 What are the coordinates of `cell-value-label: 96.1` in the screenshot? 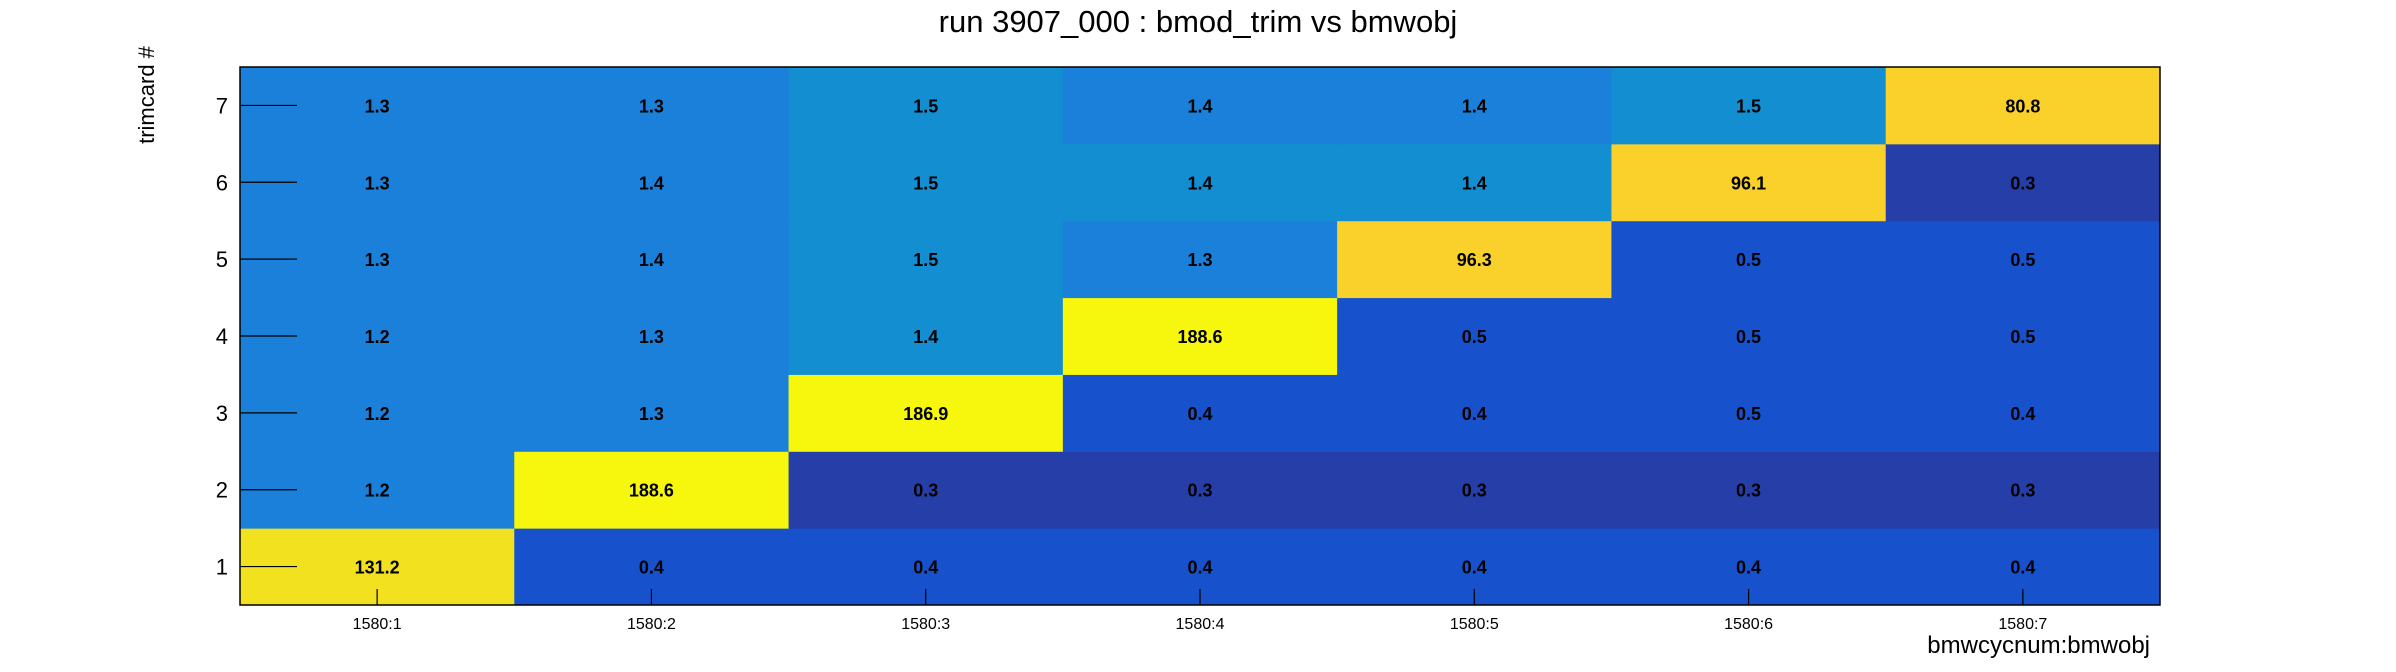 It's located at (1748, 183).